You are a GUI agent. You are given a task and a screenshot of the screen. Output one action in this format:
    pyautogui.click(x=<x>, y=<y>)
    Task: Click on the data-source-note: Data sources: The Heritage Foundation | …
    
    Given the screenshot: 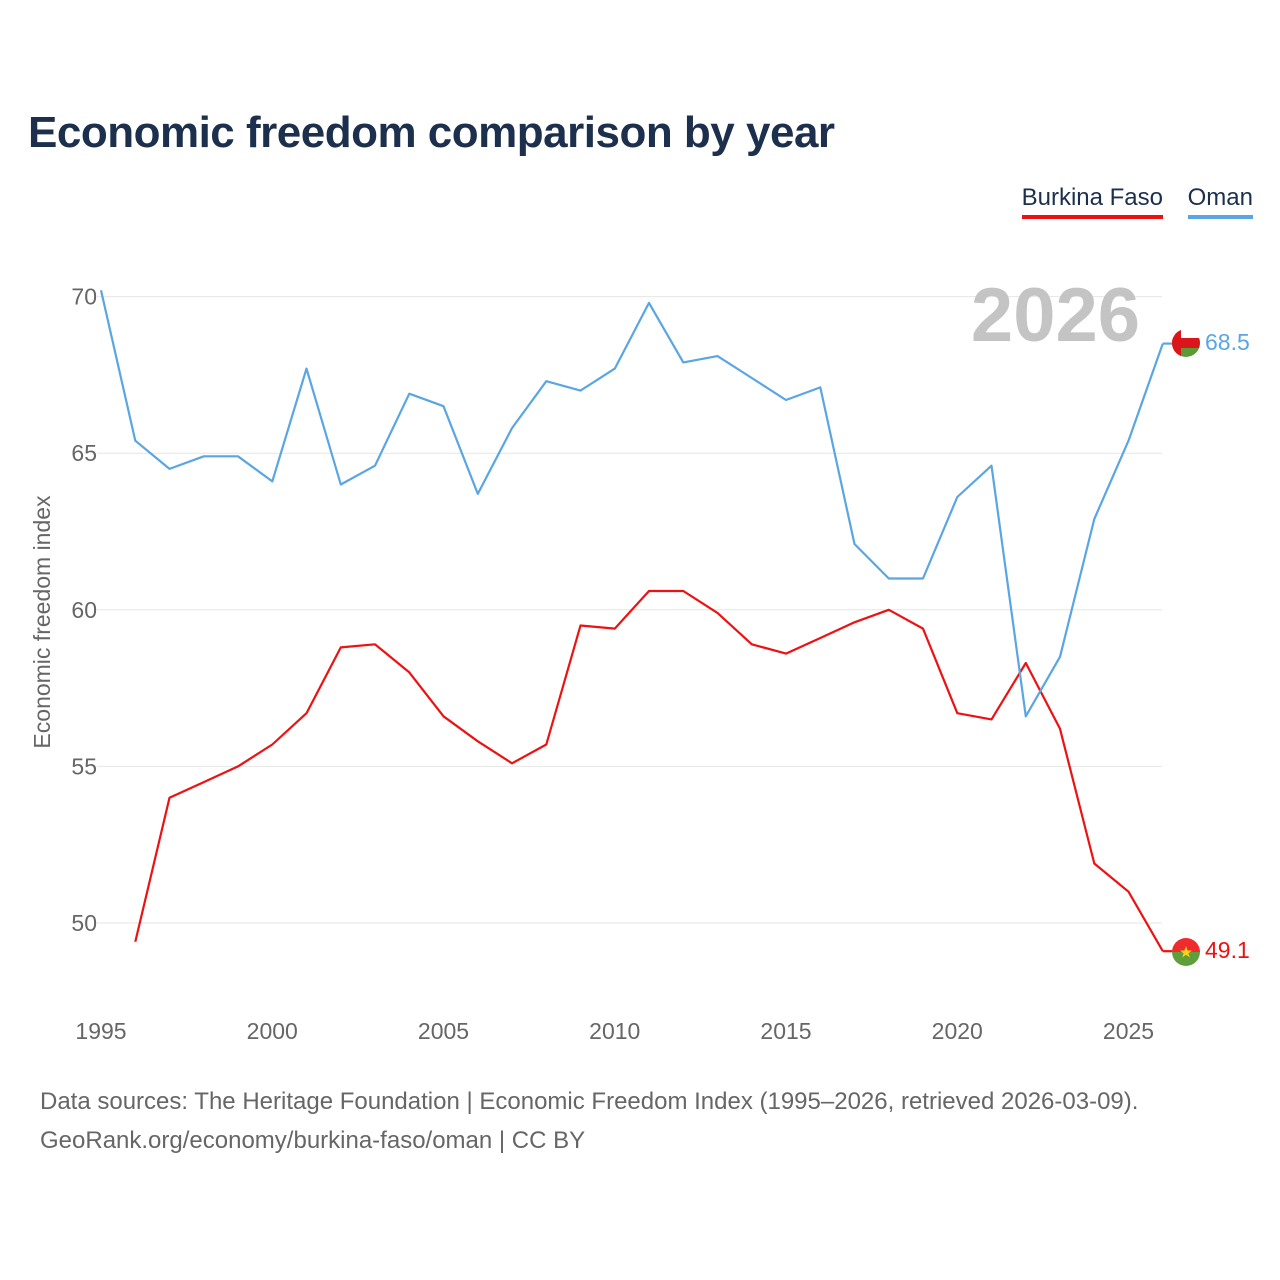 What is the action you would take?
    pyautogui.click(x=589, y=1101)
    